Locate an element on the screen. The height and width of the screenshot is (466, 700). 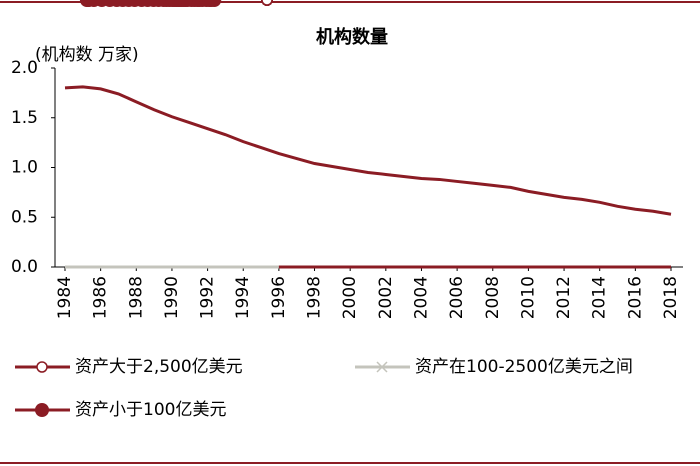
x-tick-label: 1988 is located at coordinates (136, 297).